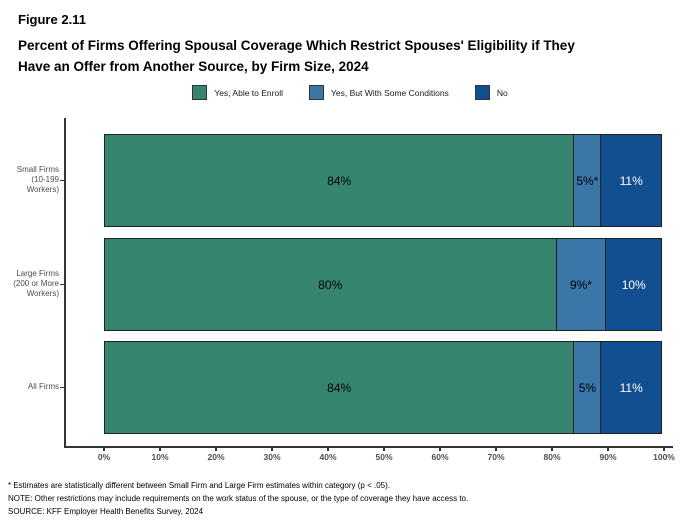  What do you see at coordinates (608, 457) in the screenshot?
I see `x-tick-label: 90%` at bounding box center [608, 457].